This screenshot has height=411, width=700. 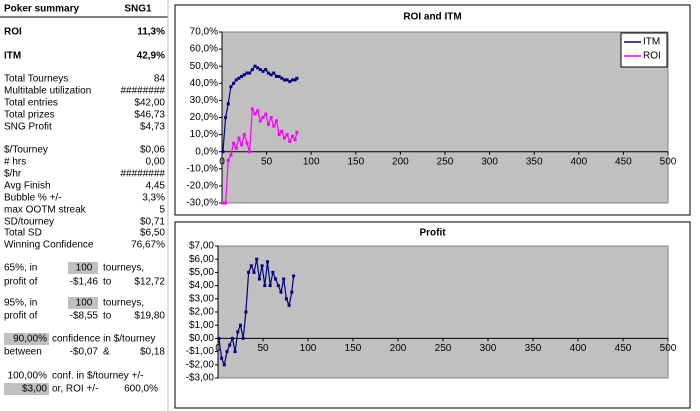 I want to click on y-tick-label: $7,00, so click(x=201, y=246).